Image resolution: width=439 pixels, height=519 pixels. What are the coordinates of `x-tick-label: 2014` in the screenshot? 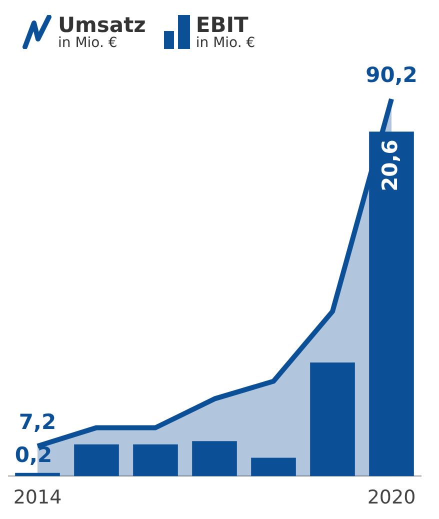 It's located at (37, 497).